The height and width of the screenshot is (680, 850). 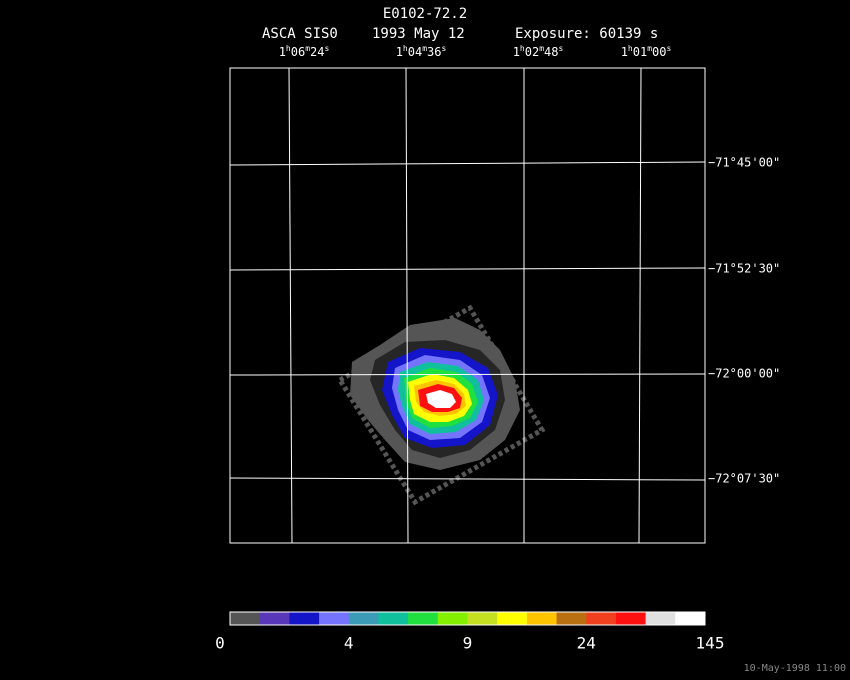 I want to click on colorbar-label: 9, so click(x=468, y=643).